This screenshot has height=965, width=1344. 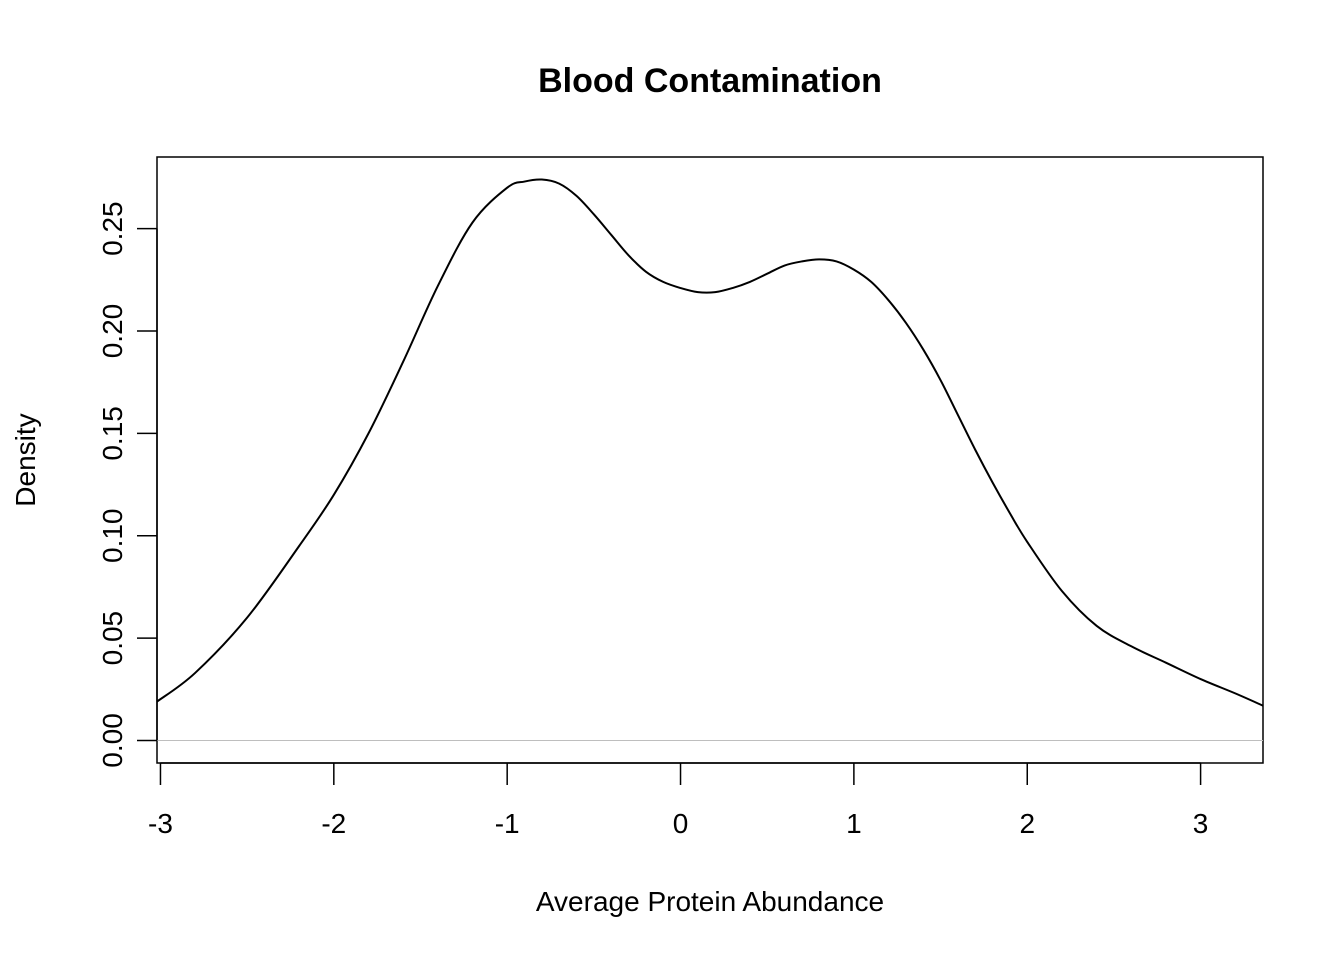 What do you see at coordinates (1201, 823) in the screenshot?
I see `x-tick-label: 3` at bounding box center [1201, 823].